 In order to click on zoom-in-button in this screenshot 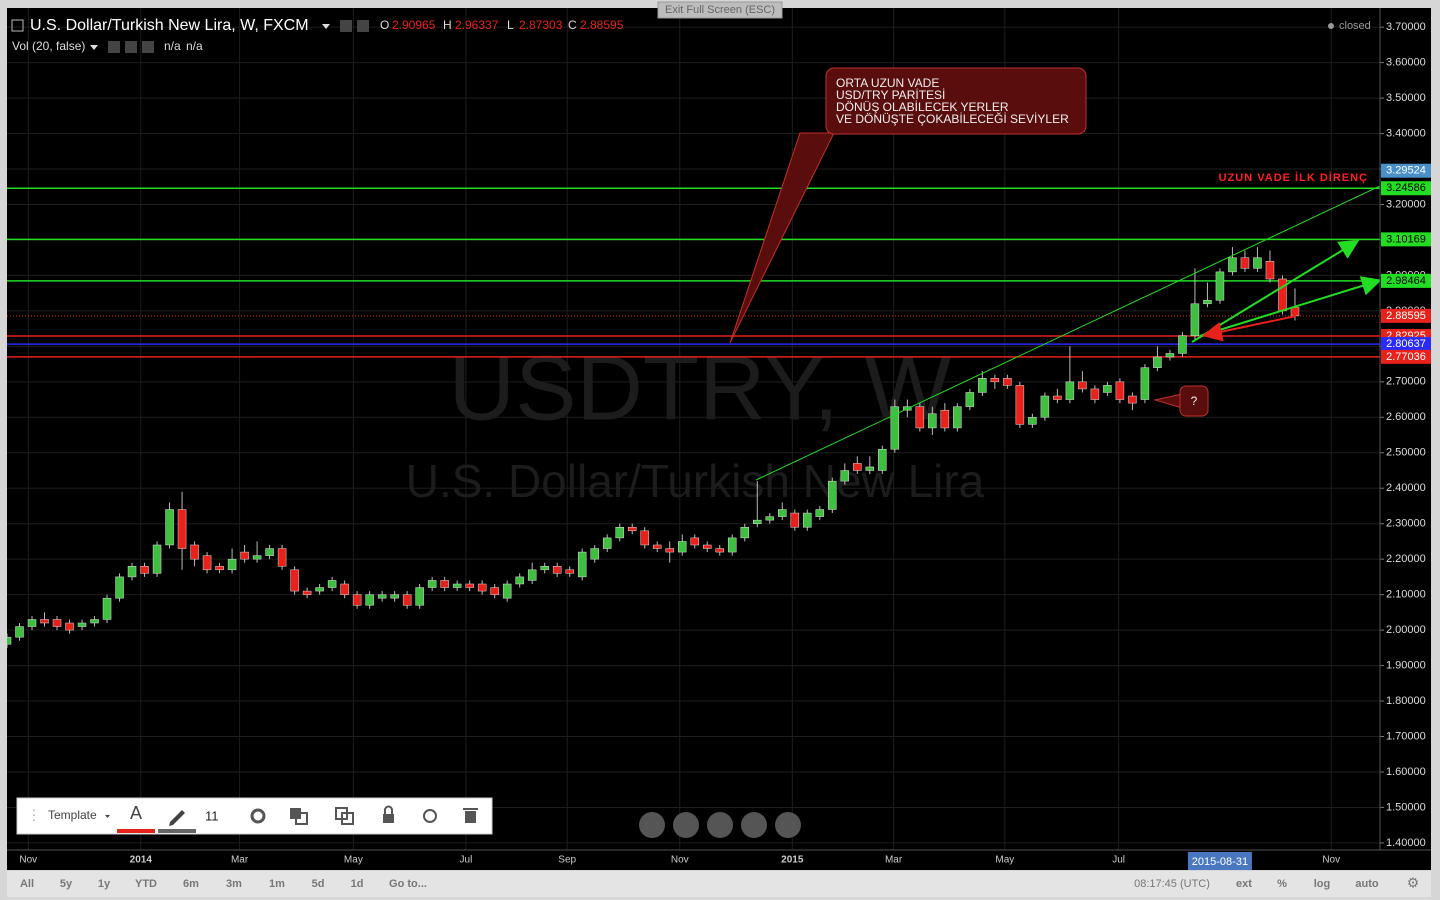, I will do `click(754, 825)`.